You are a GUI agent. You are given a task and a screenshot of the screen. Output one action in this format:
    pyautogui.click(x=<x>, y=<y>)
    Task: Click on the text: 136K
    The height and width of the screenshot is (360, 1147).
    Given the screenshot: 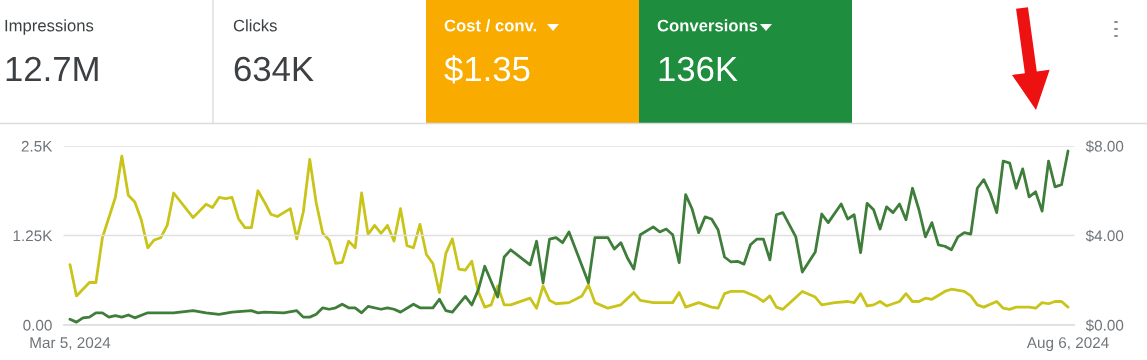 What is the action you would take?
    pyautogui.click(x=698, y=69)
    